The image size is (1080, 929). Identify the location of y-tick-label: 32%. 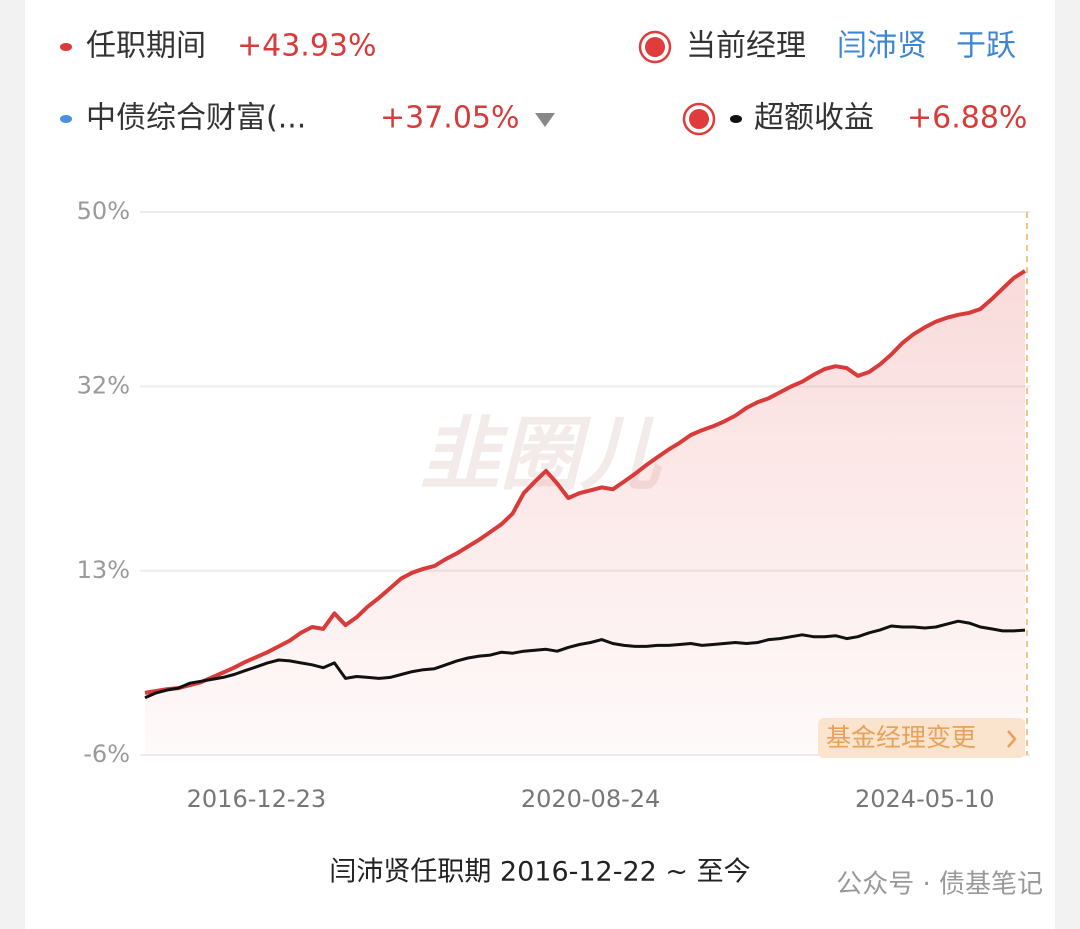
(103, 386).